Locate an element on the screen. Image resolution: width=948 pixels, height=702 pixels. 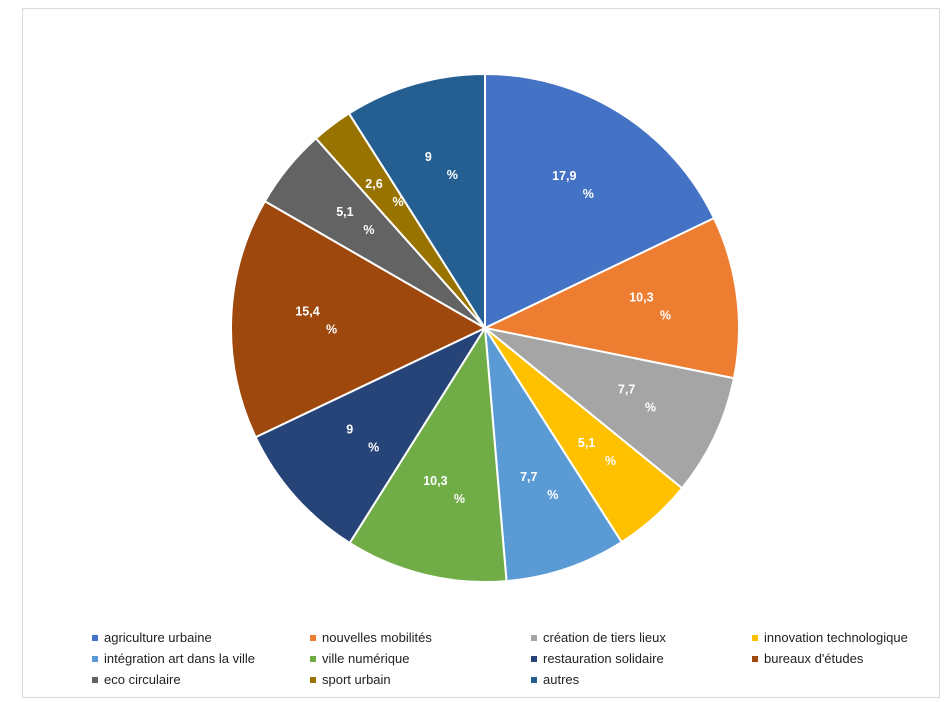
legend-item: autres is located at coordinates (641, 679).